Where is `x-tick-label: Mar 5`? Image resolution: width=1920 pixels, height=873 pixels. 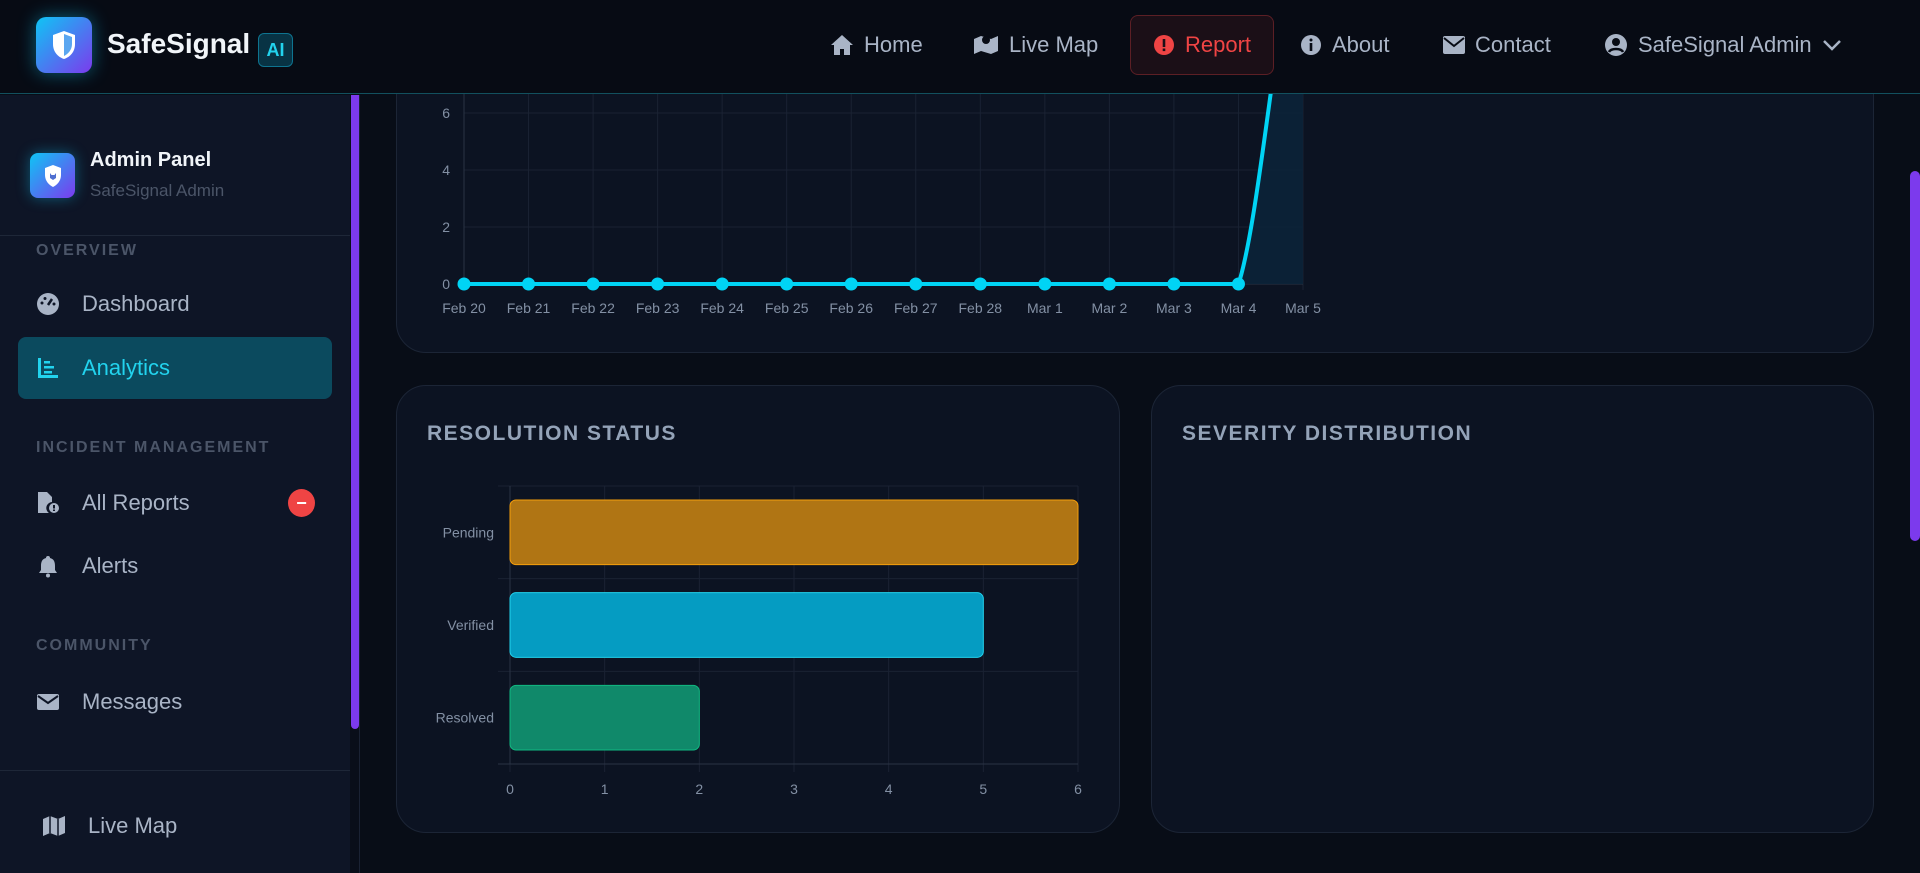 x-tick-label: Mar 5 is located at coordinates (1303, 308).